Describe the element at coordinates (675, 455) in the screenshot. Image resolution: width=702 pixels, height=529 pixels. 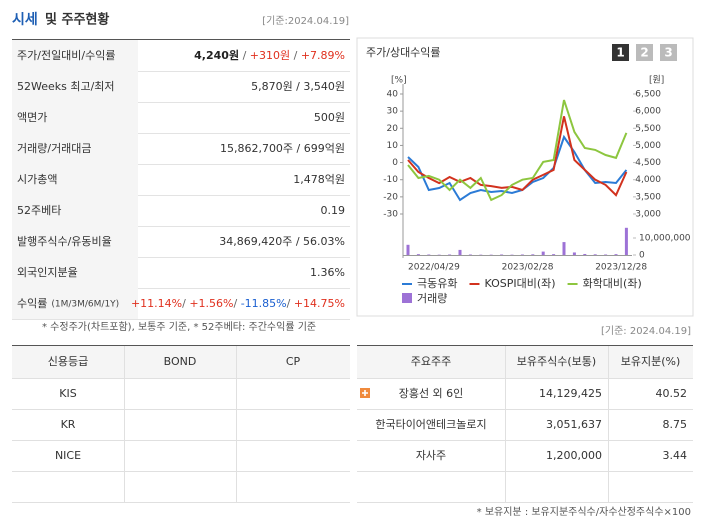
I see `cell: 3.44` at that location.